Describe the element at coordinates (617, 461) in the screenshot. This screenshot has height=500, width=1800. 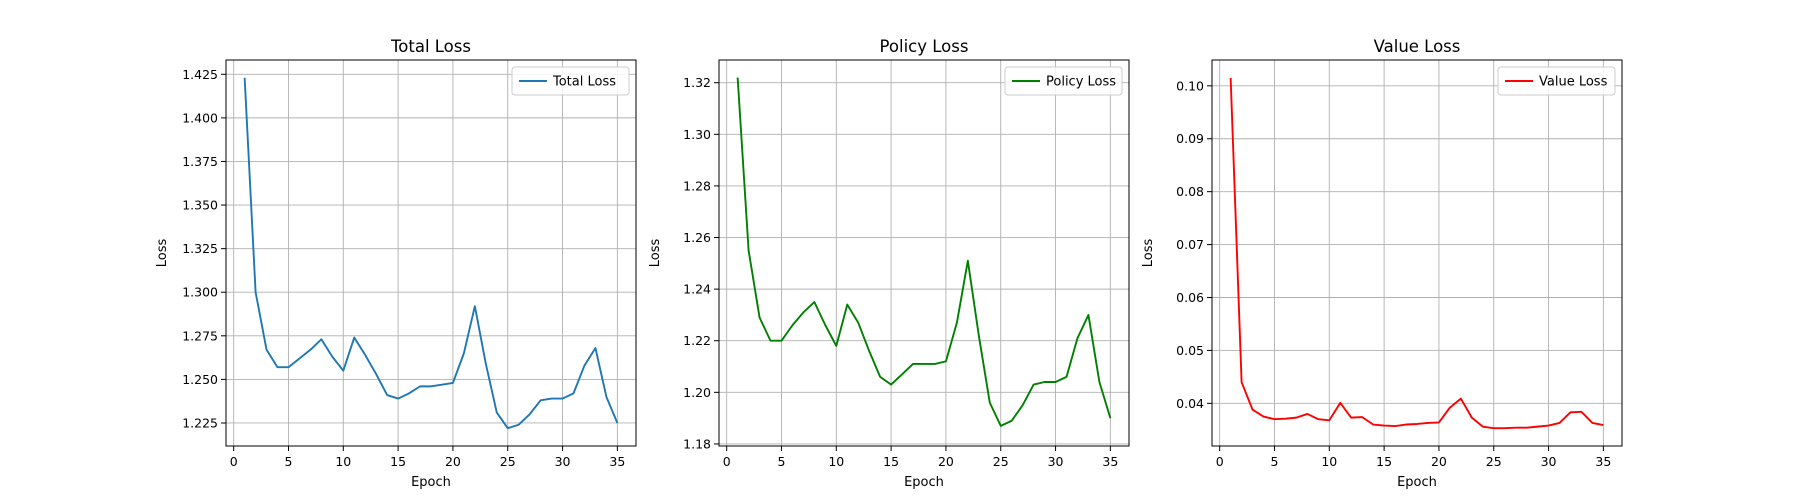
I see `total-loss-xtick-label-7: 35` at that location.